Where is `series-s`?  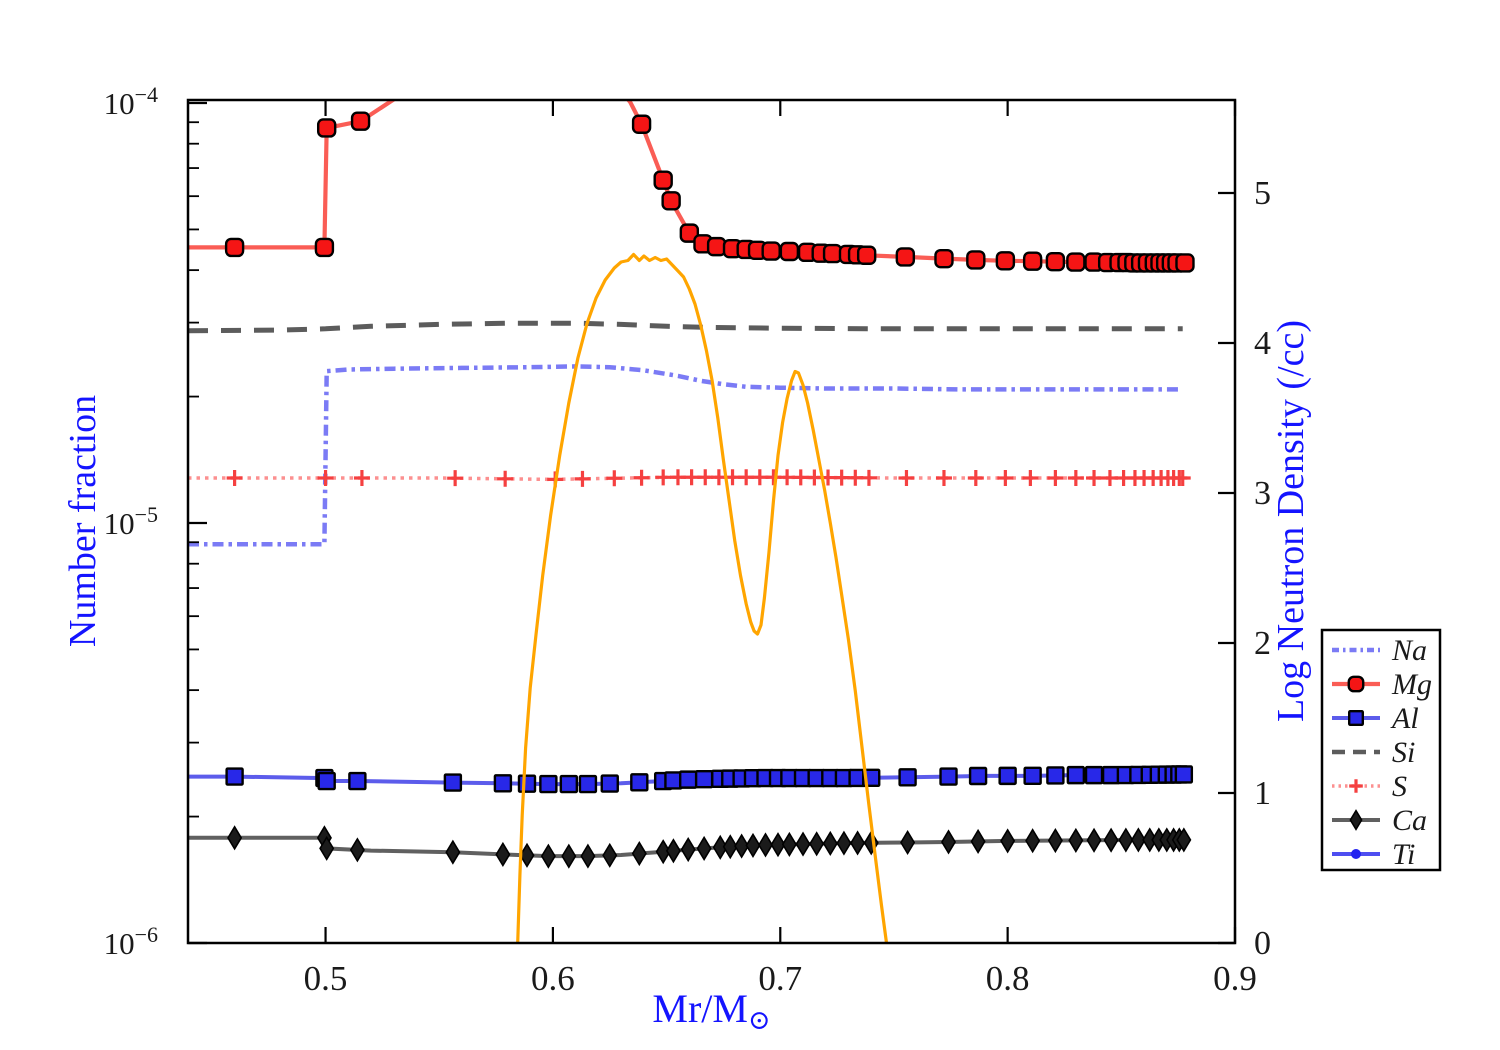 series-s is located at coordinates (689, 478).